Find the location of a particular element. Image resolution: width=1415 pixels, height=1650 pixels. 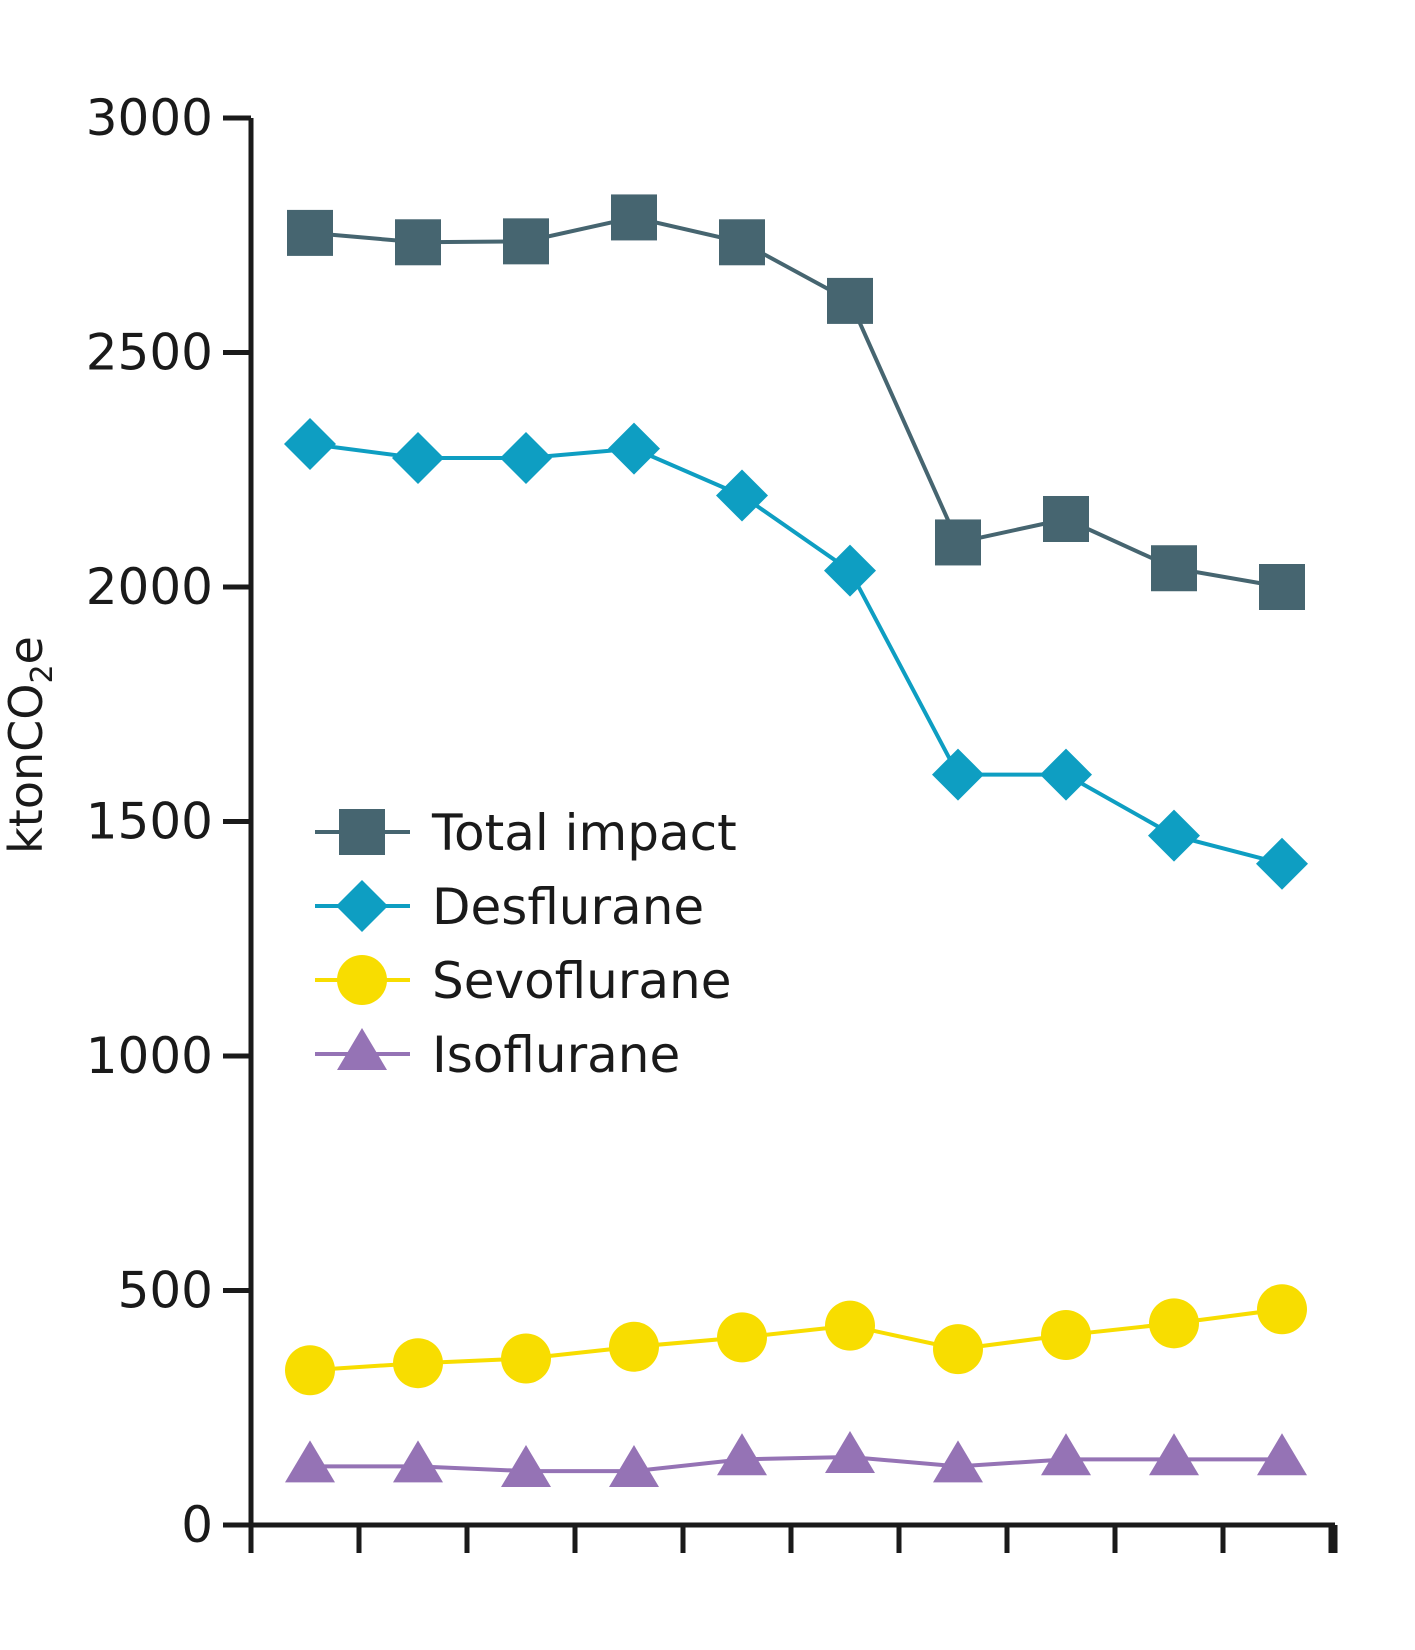

legend-label: Total impact is located at coordinates (584, 833).